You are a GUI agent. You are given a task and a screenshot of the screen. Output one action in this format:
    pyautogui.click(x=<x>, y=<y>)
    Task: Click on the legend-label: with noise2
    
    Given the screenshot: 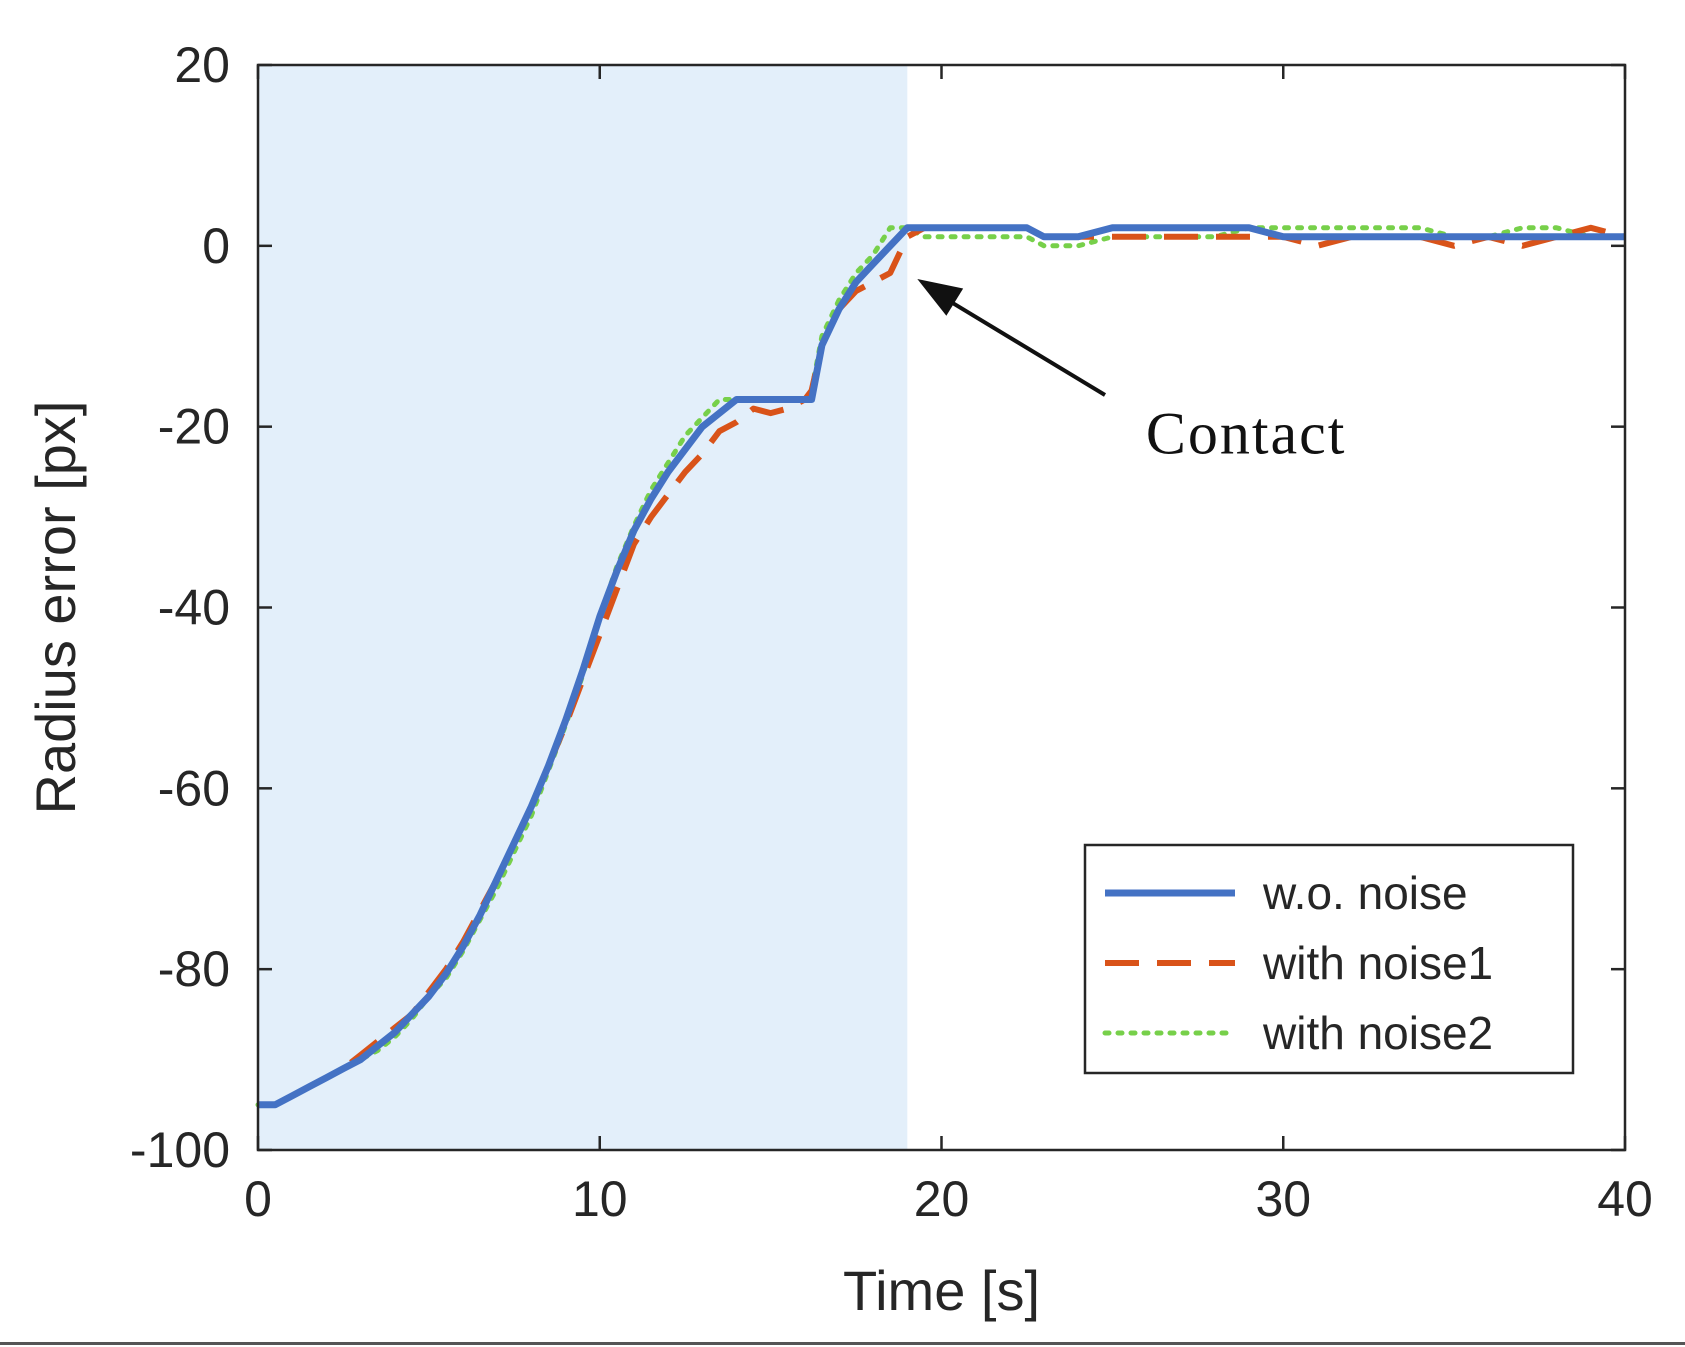 What is the action you would take?
    pyautogui.click(x=1377, y=1033)
    